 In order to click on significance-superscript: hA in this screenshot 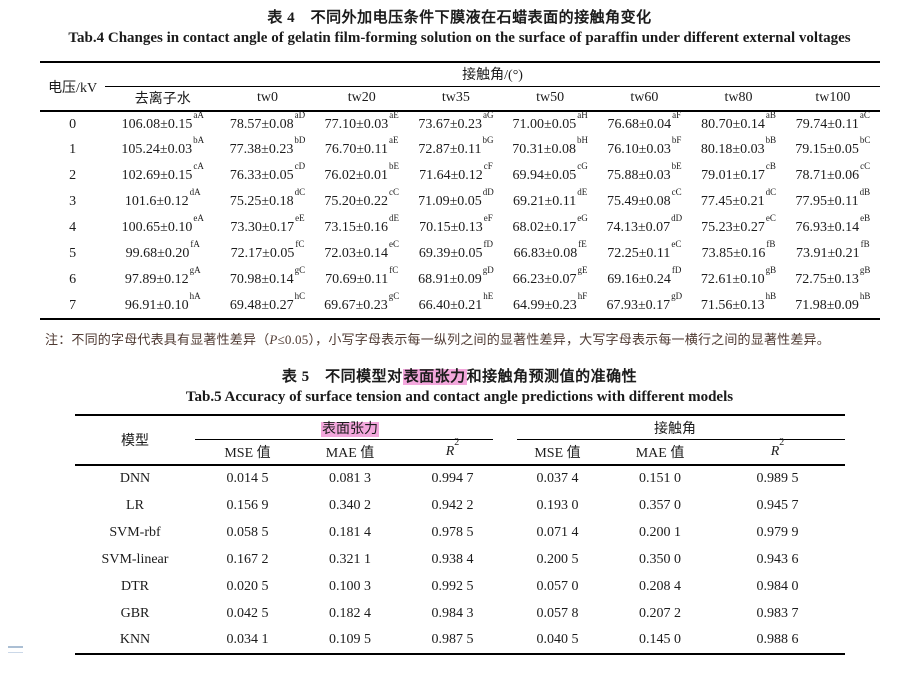, I will do `click(195, 295)`.